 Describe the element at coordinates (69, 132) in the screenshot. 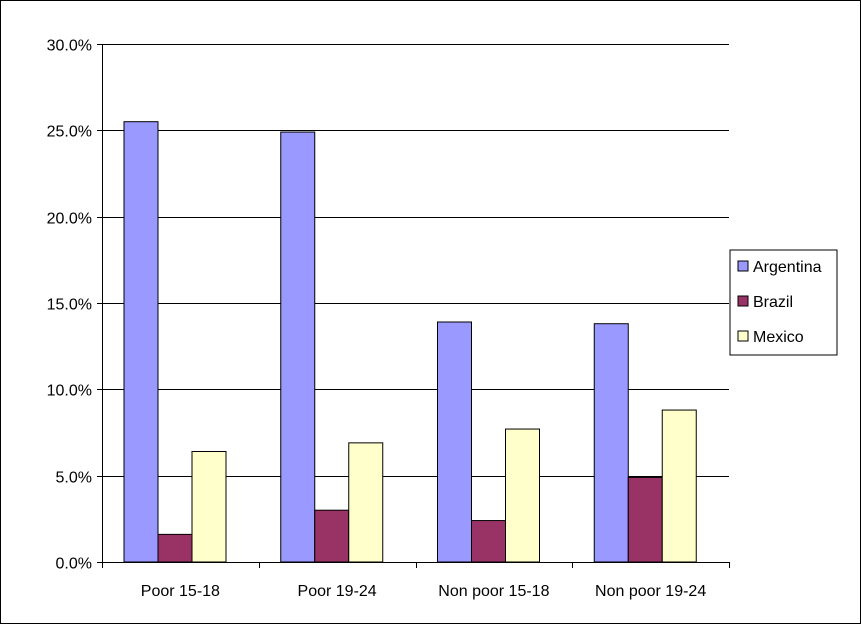

I see `y-tick-label: 25.0%` at that location.